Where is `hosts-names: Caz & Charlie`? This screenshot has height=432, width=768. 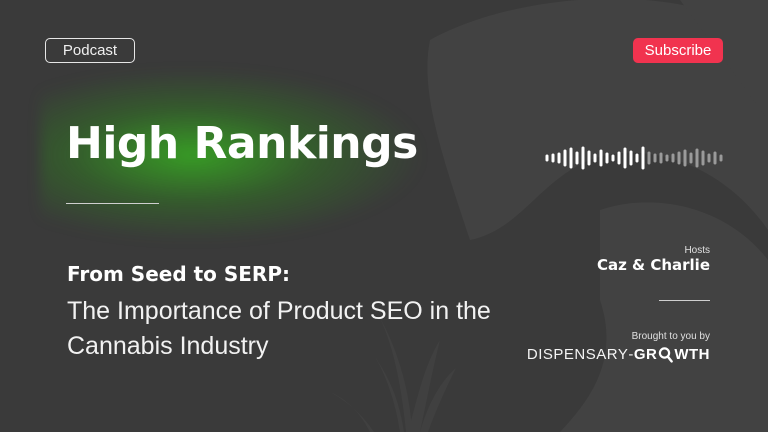
hosts-names: Caz & Charlie is located at coordinates (653, 265).